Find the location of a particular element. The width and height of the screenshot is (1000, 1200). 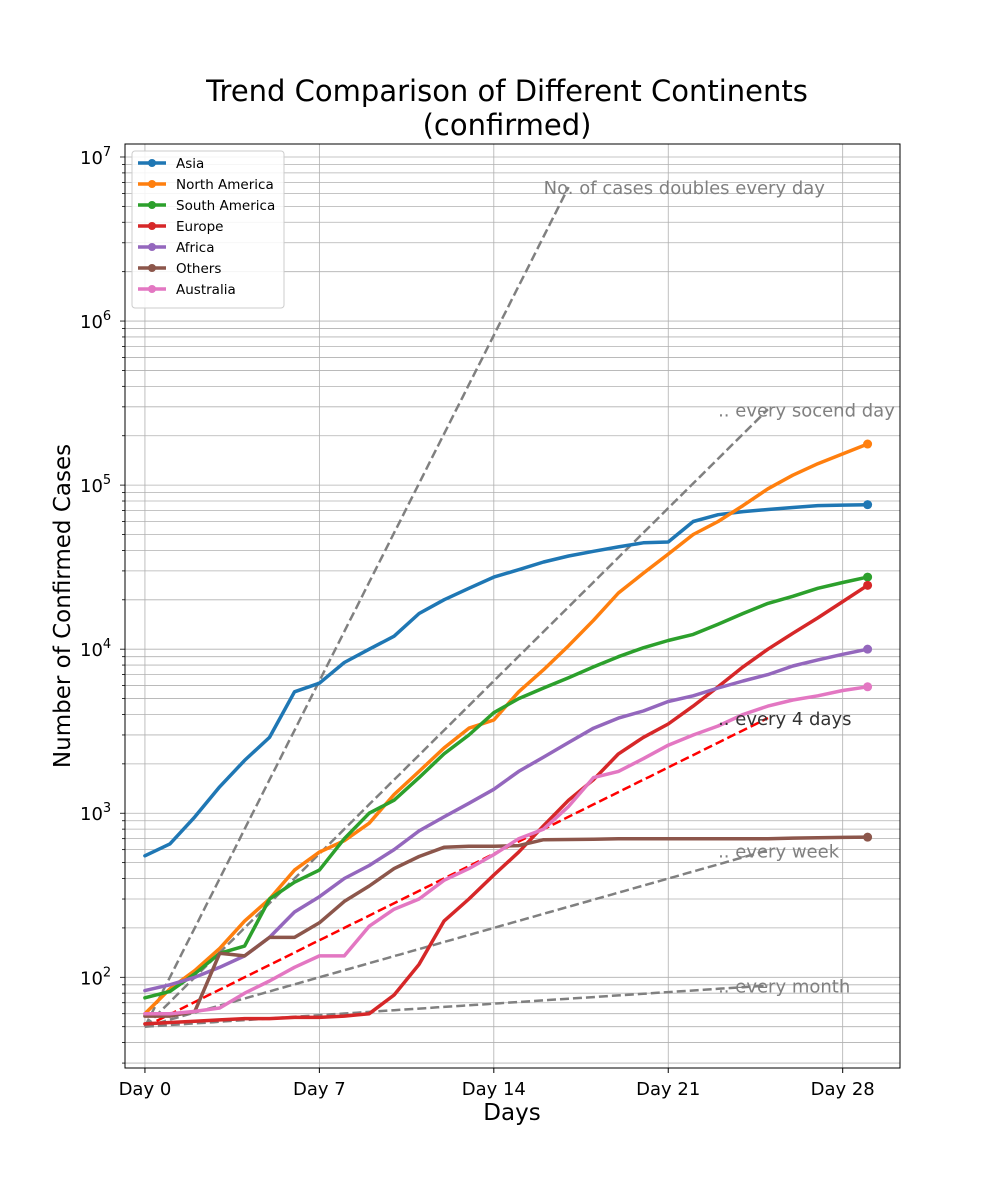

x-axis-ticks: Day 0 Day 7 Day 14 Day 21 Day 28 is located at coordinates (497, 1084).